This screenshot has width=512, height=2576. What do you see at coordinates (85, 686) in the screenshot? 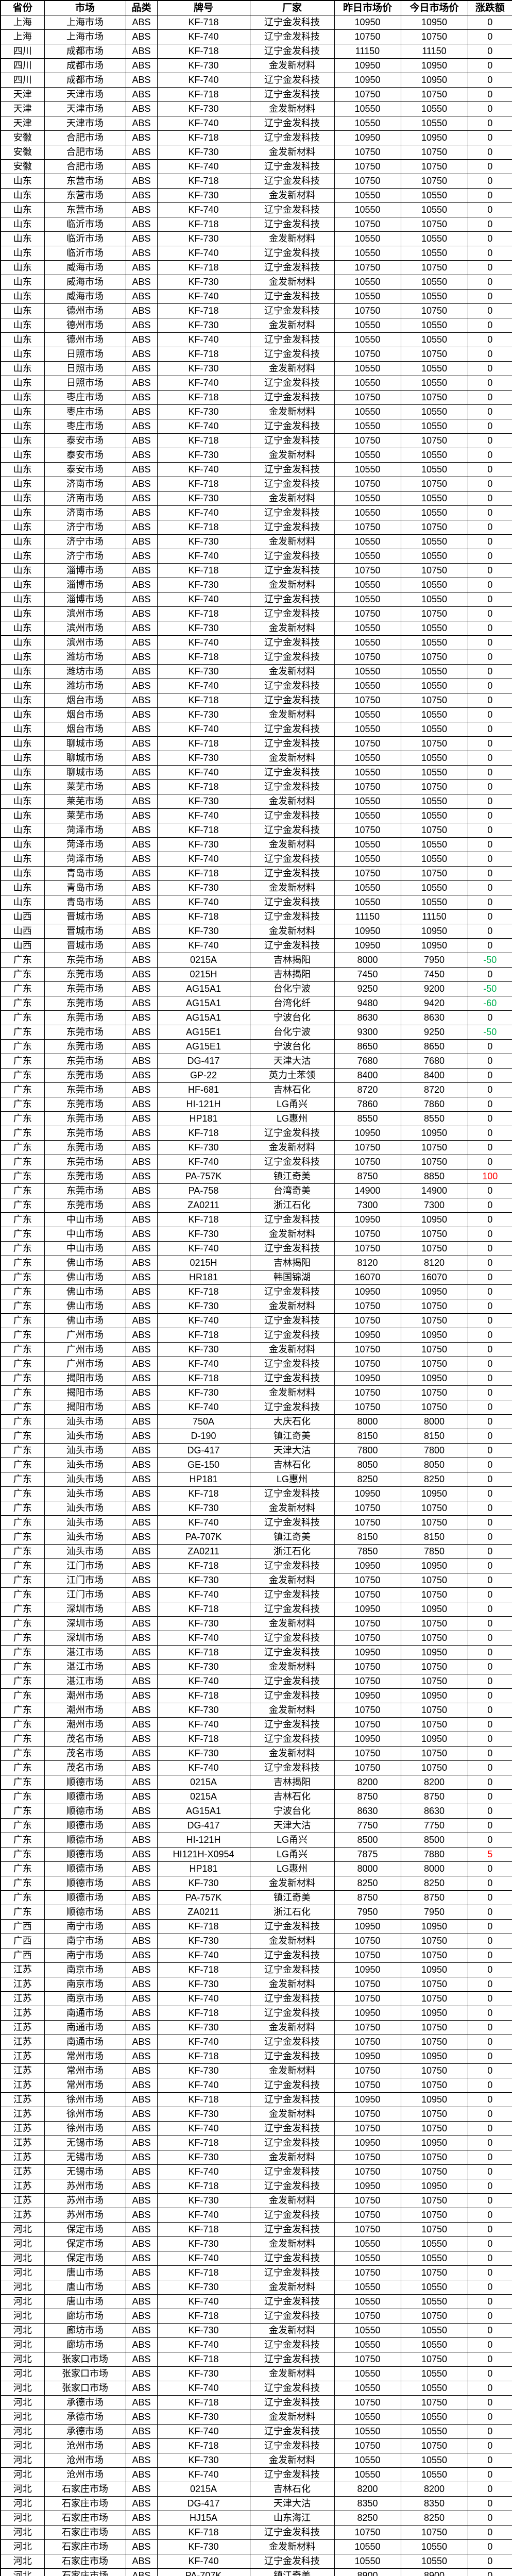
I see `cell-market: 潍坊市场` at bounding box center [85, 686].